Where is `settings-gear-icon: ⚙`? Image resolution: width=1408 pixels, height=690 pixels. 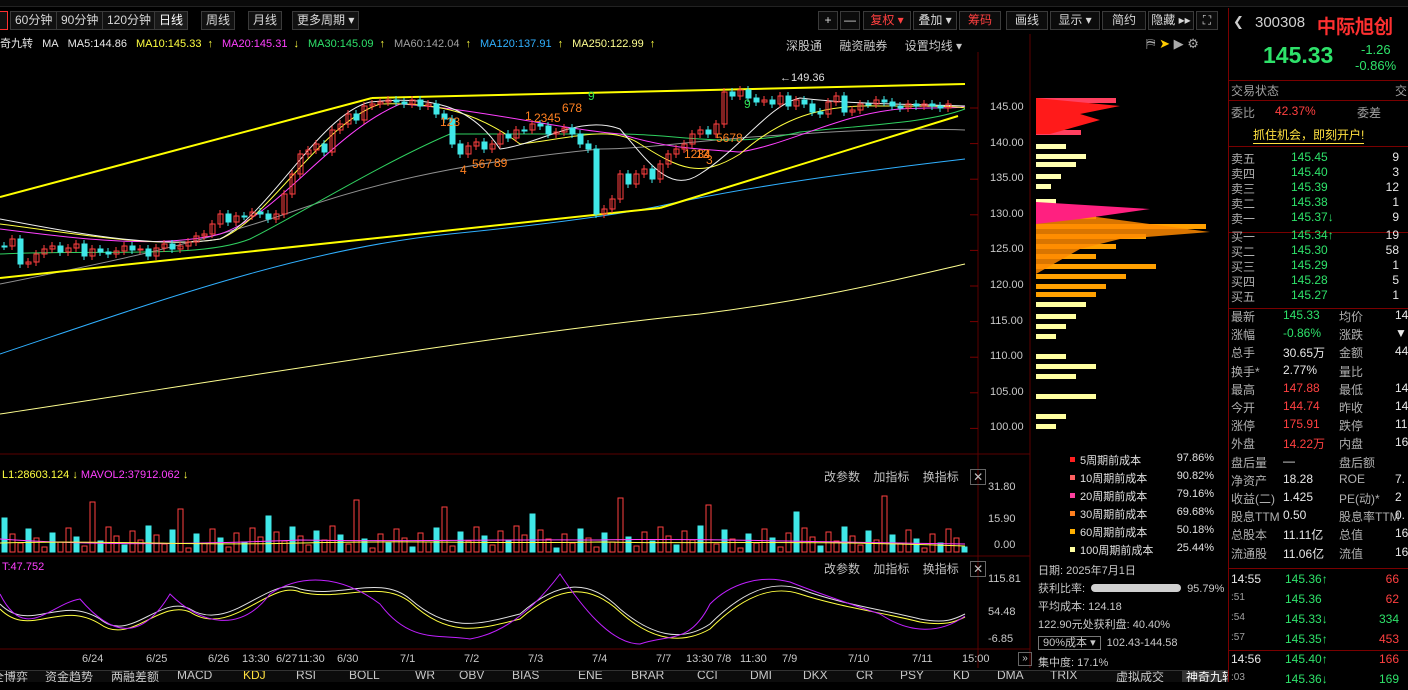
settings-gear-icon: ⚙ is located at coordinates (1193, 43).